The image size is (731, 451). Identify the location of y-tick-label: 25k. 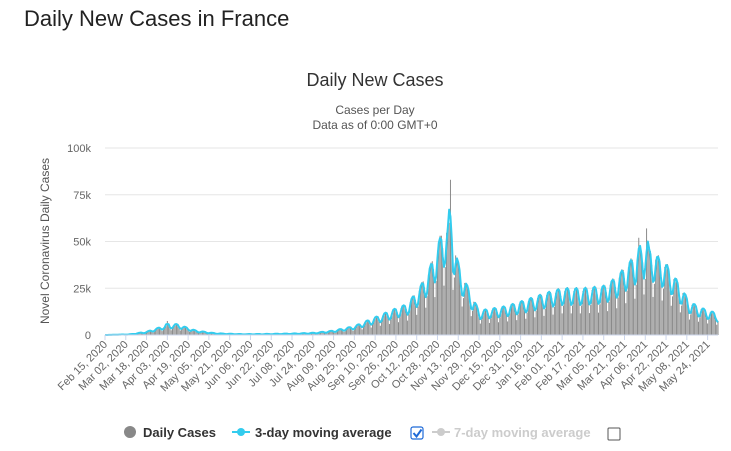
(82, 289).